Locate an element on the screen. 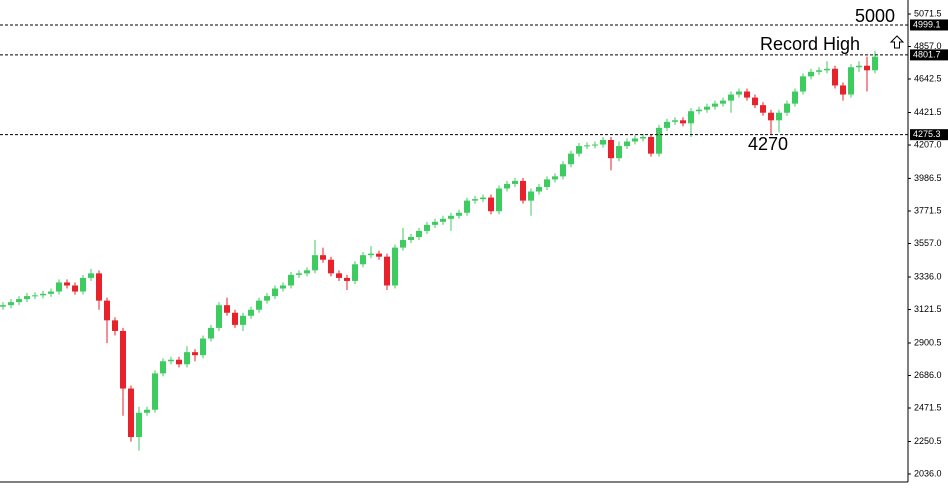 This screenshot has height=498, width=948. y-tick-label: 3121.5 is located at coordinates (928, 309).